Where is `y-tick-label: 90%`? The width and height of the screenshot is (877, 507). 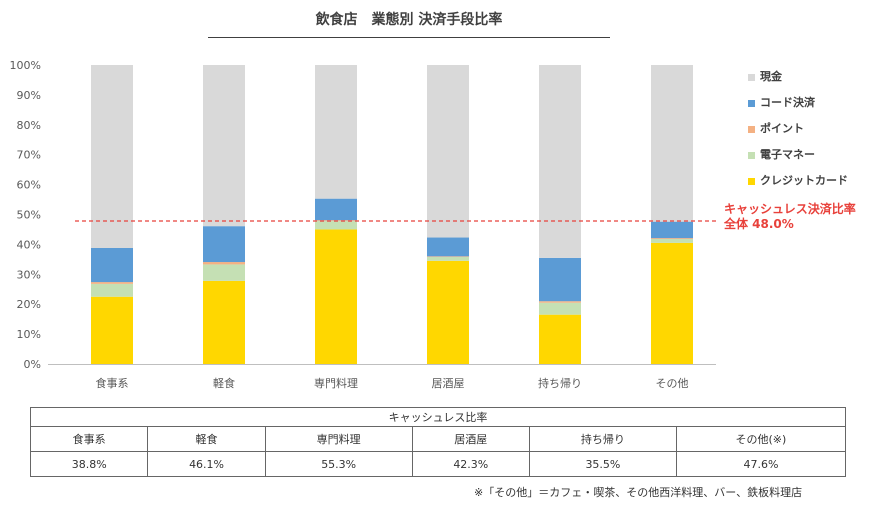
y-tick-label: 90% is located at coordinates (29, 95).